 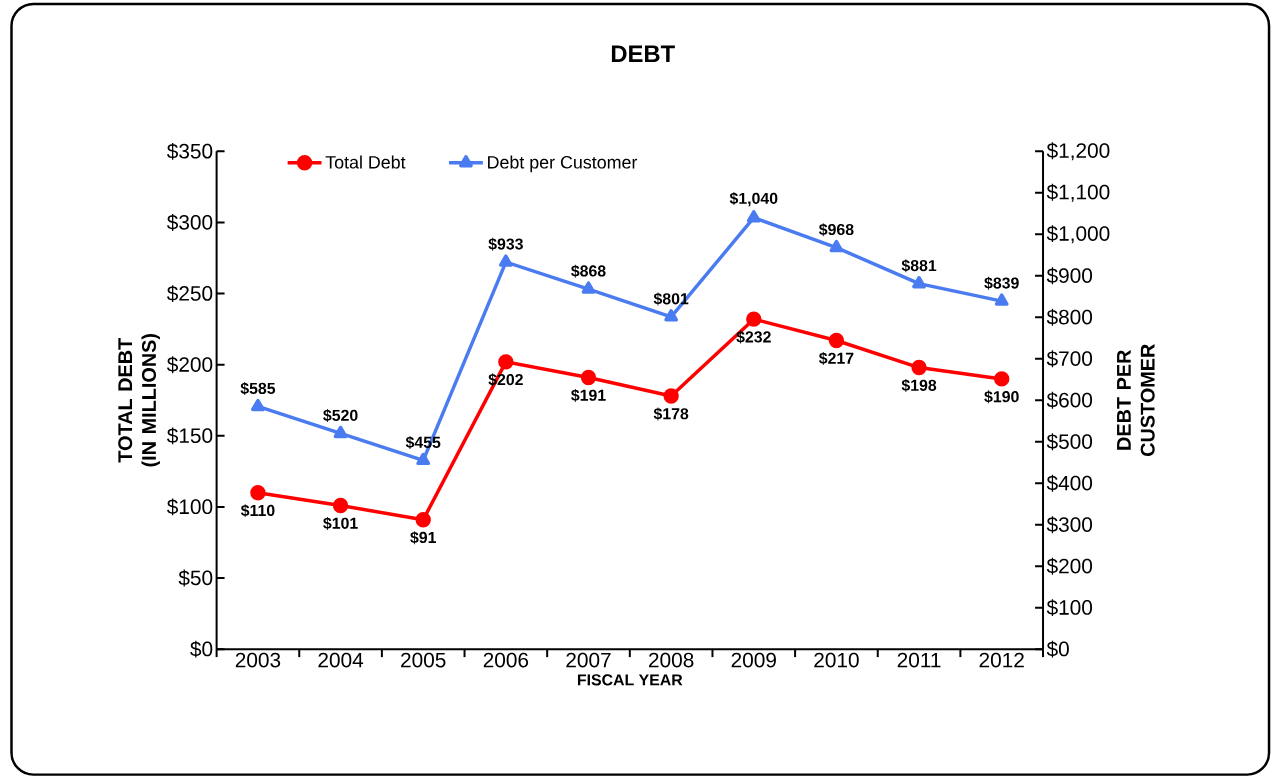 What do you see at coordinates (189, 365) in the screenshot?
I see `y-tick-label: $200` at bounding box center [189, 365].